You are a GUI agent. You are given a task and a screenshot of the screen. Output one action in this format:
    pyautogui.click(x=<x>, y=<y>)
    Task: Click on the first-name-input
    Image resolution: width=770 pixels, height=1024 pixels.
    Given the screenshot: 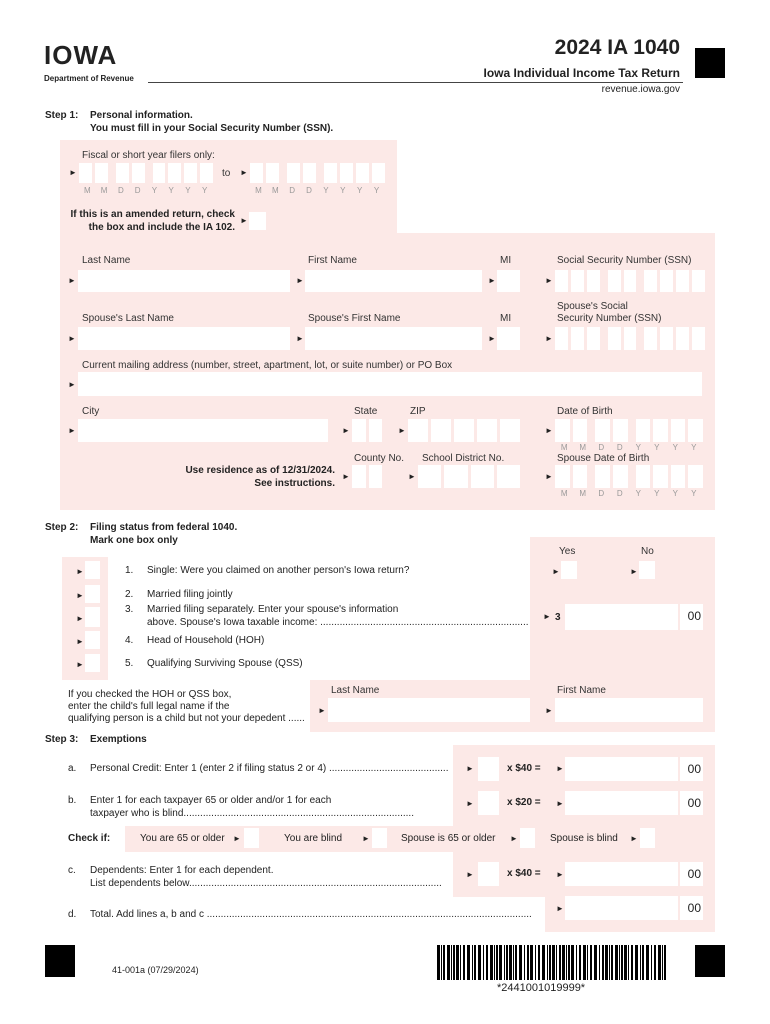 What is the action you would take?
    pyautogui.click(x=393, y=281)
    